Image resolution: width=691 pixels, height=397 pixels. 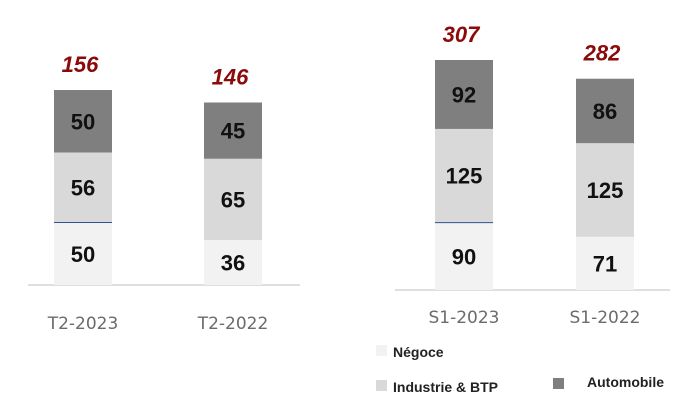 I want to click on legend-swatch-industrie-btp, so click(x=381, y=385).